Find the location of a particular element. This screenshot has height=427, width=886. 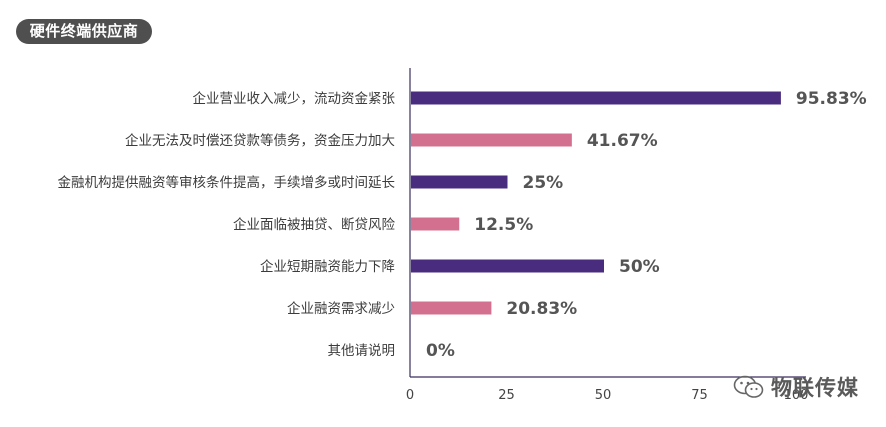

category-label: 其他请说明 is located at coordinates (362, 351).